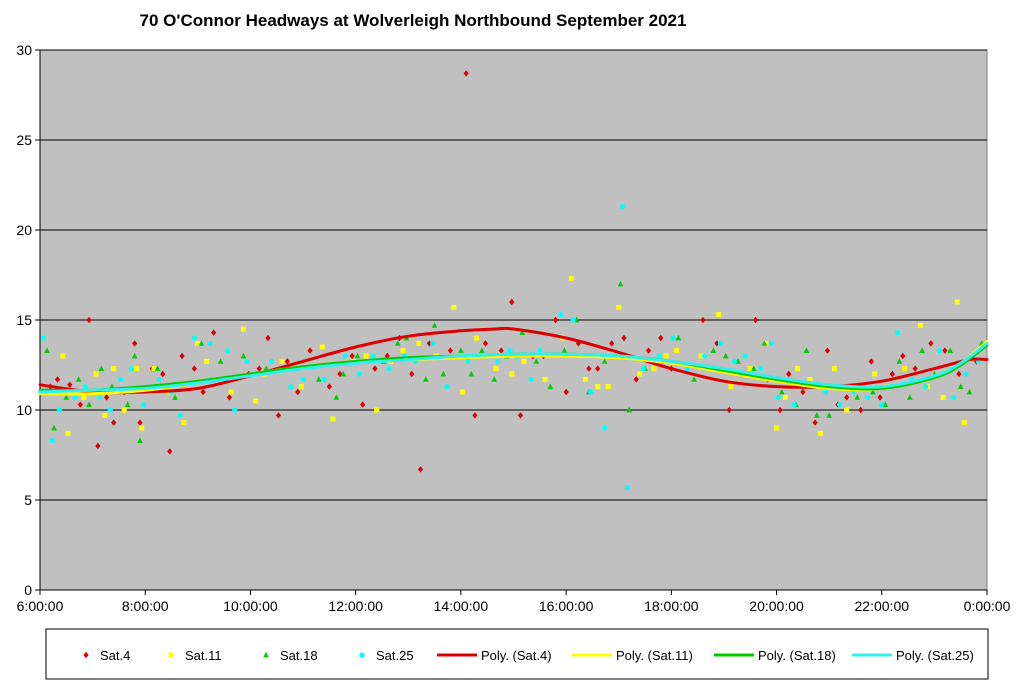  I want to click on legend-box, so click(517, 654).